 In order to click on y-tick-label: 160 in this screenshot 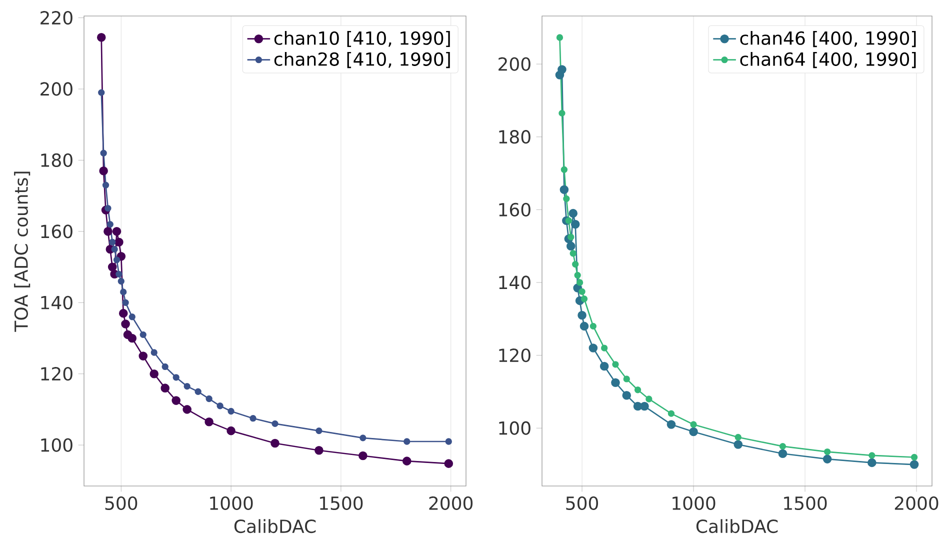, I will do `click(56, 231)`.